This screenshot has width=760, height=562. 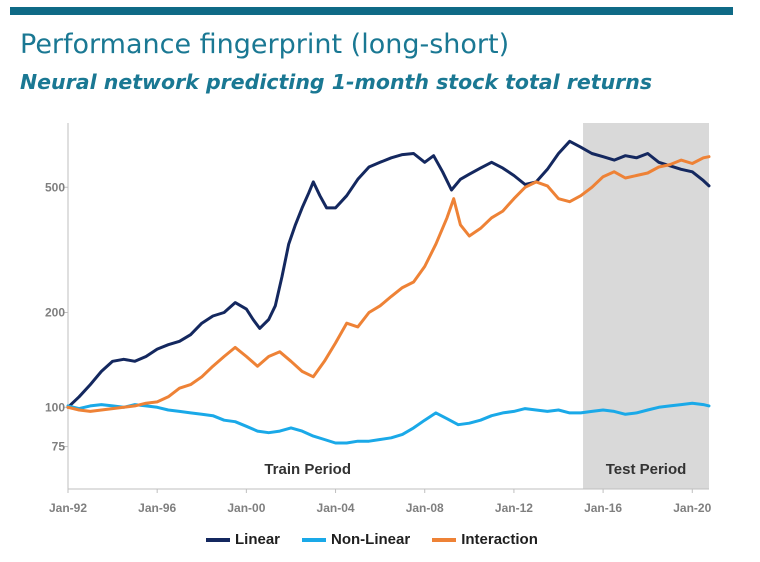 I want to click on legend-item-interaction: Interaction, so click(x=485, y=539).